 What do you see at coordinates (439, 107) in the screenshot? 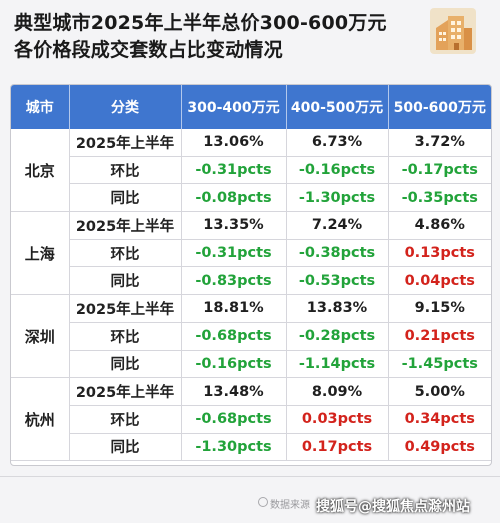
I see `header-500-600: 500-600万元` at bounding box center [439, 107].